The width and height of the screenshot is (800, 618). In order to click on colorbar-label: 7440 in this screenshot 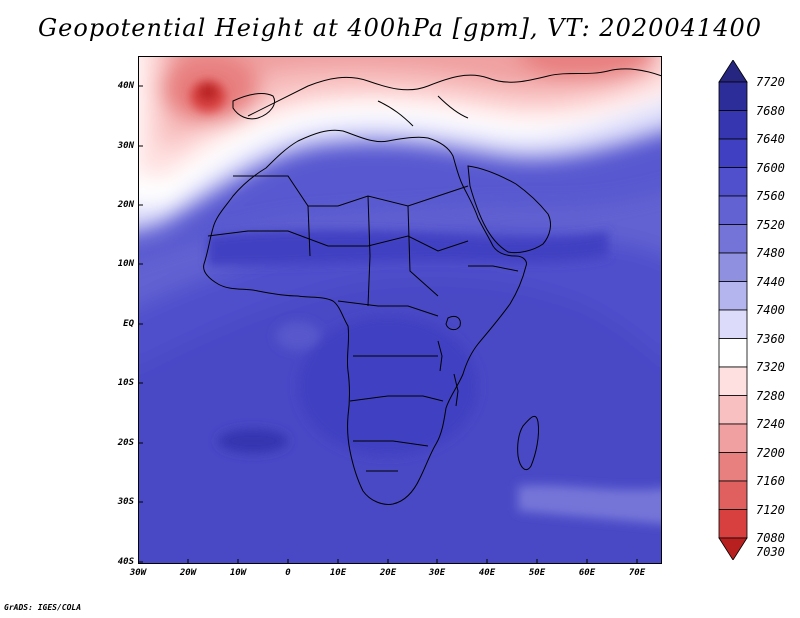, I will do `click(770, 281)`.